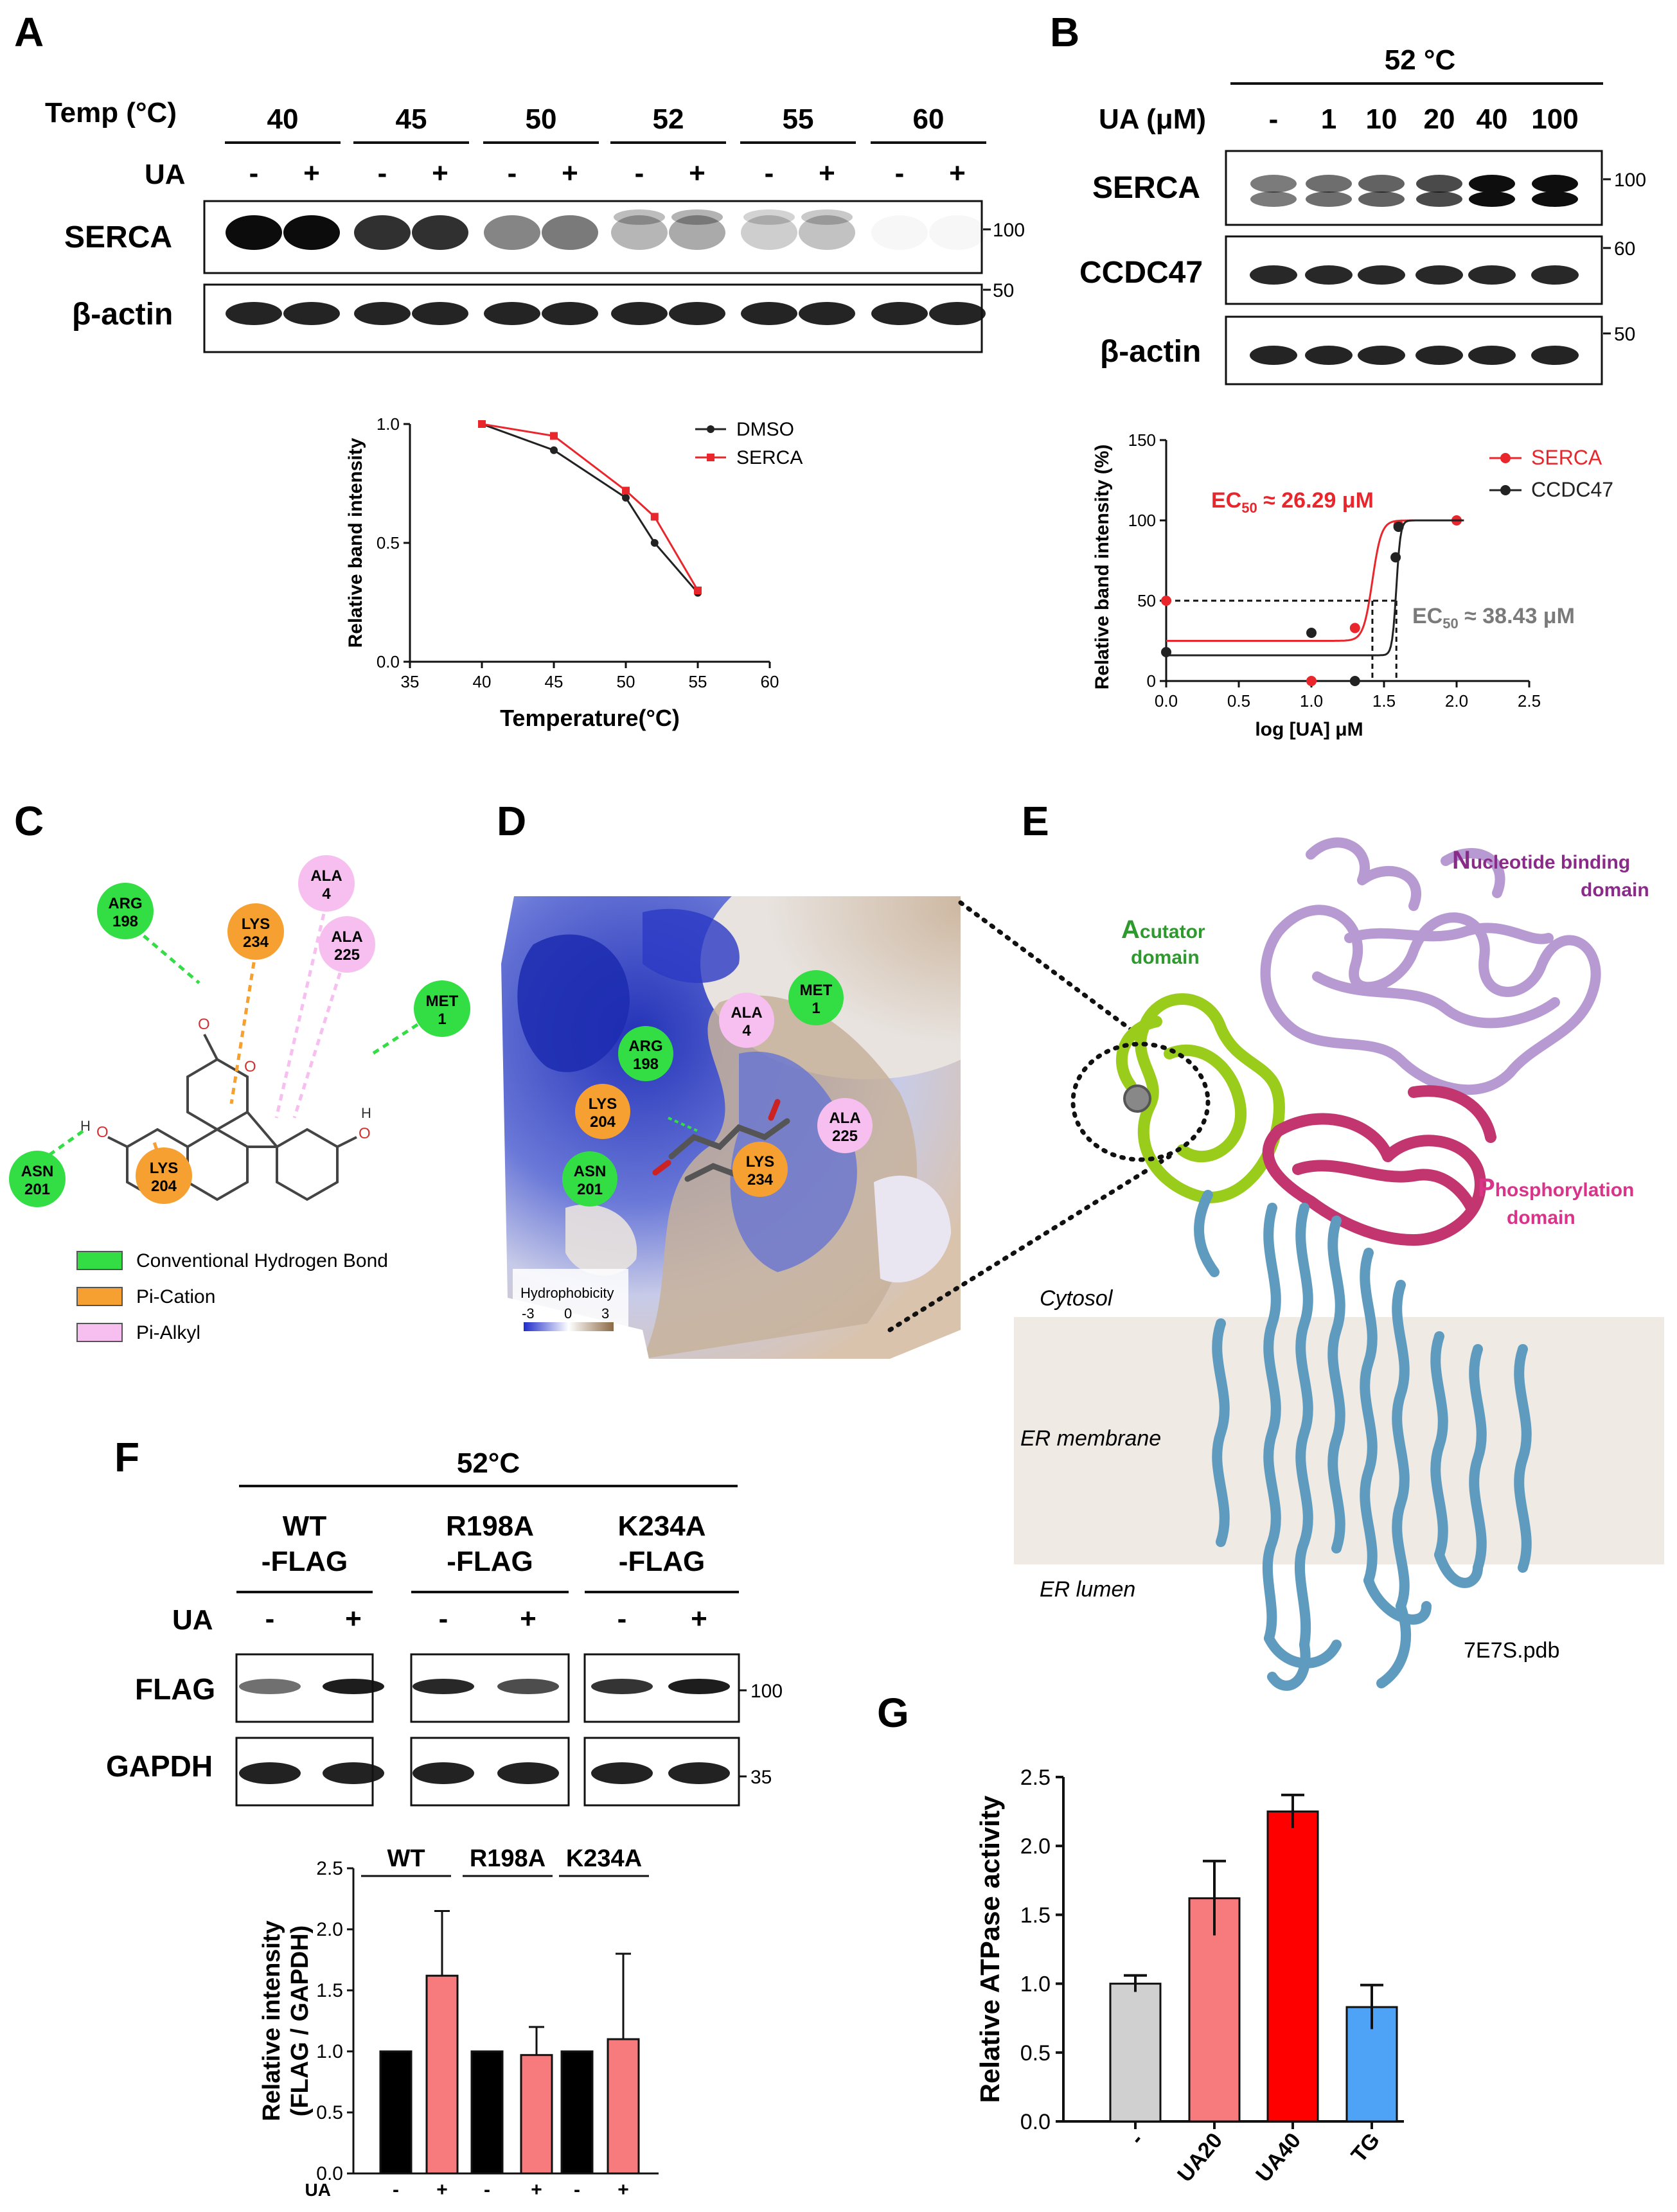  Describe the element at coordinates (765, 429) in the screenshot. I see `legend-label: DMSO` at that location.